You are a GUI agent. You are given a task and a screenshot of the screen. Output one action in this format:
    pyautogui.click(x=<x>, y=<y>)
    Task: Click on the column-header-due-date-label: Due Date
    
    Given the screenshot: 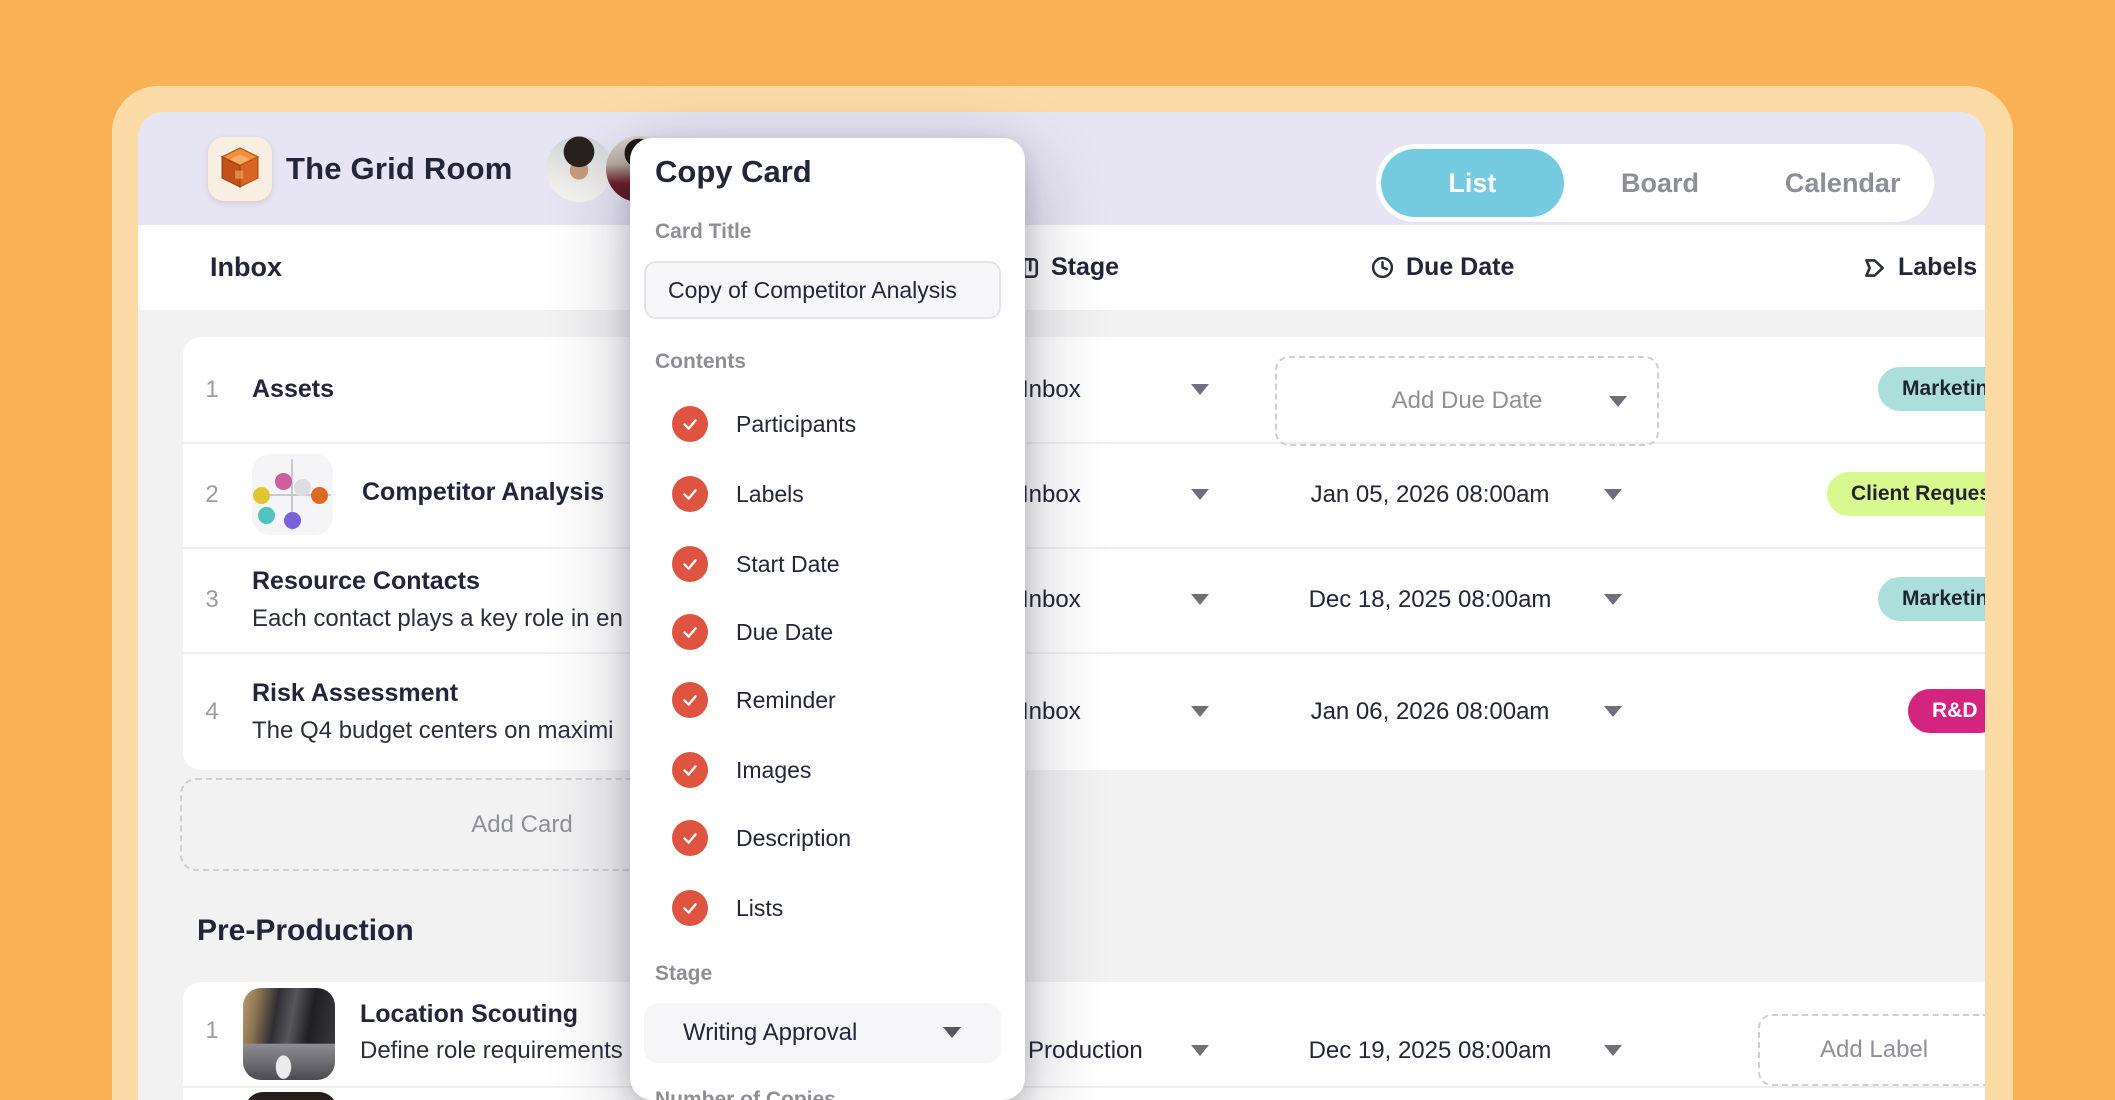 What is the action you would take?
    pyautogui.click(x=1460, y=267)
    